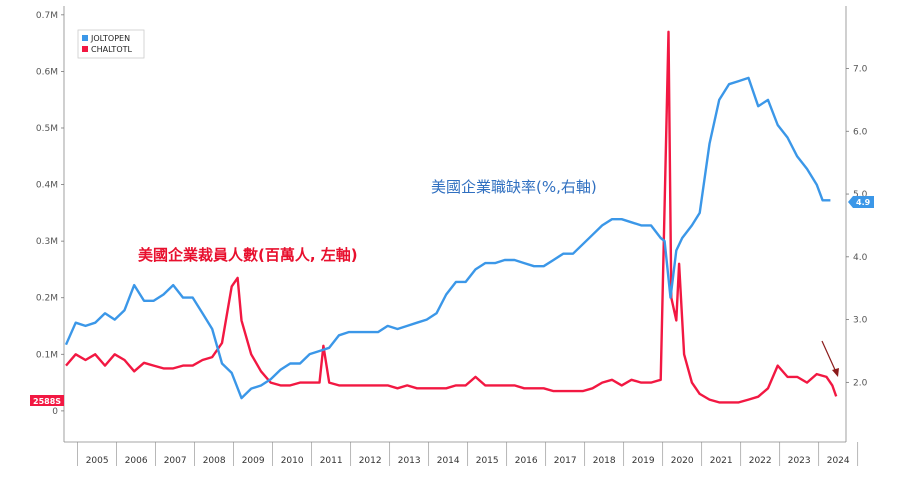 This screenshot has height=477, width=909. What do you see at coordinates (47, 242) in the screenshot?
I see `left-tick-label: 0.3M` at bounding box center [47, 242].